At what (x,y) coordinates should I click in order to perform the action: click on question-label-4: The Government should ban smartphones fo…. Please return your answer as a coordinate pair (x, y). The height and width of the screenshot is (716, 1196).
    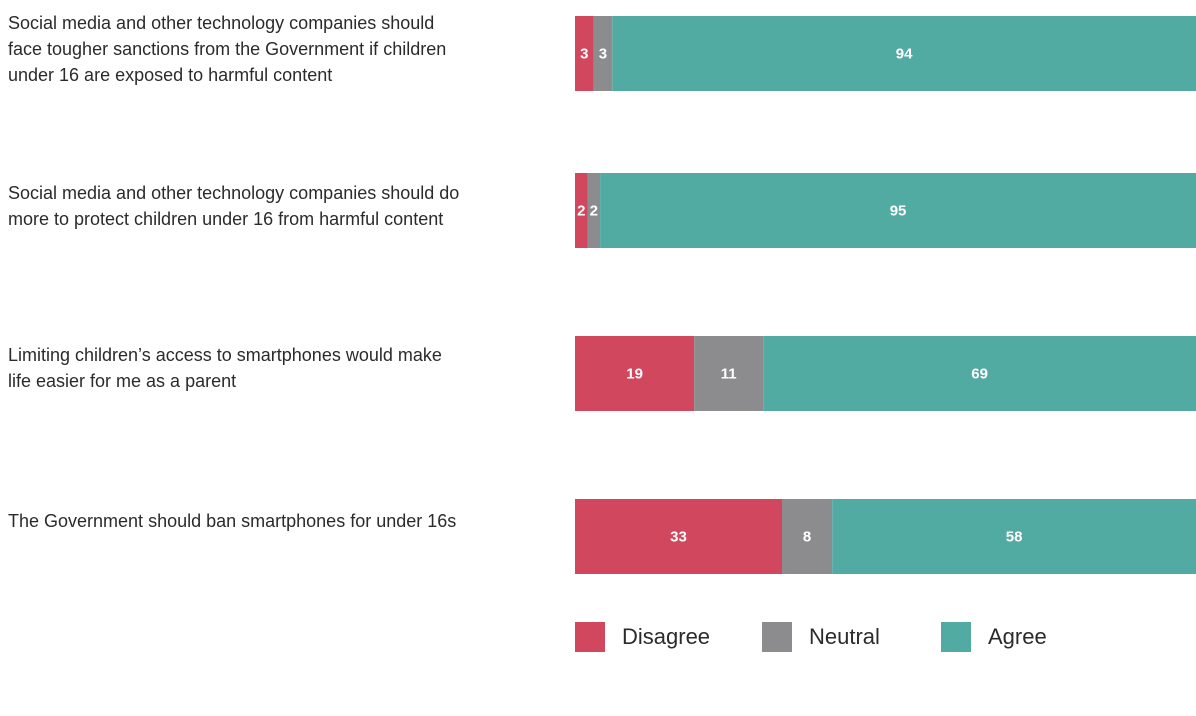
    Looking at the image, I should click on (232, 521).